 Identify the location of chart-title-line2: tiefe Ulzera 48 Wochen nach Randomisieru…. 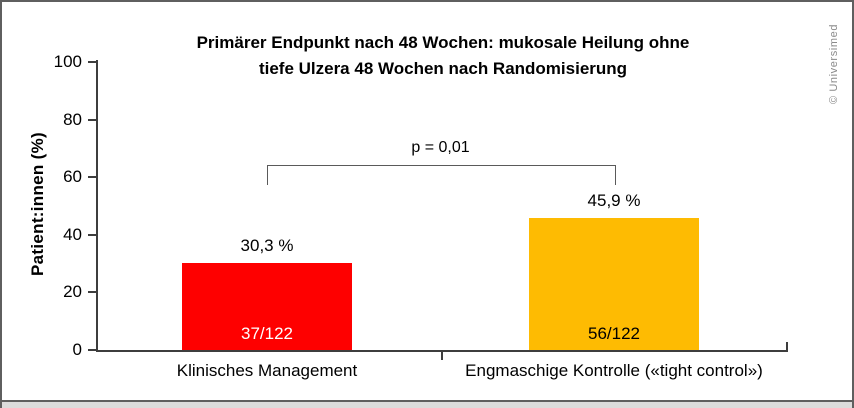
(443, 68).